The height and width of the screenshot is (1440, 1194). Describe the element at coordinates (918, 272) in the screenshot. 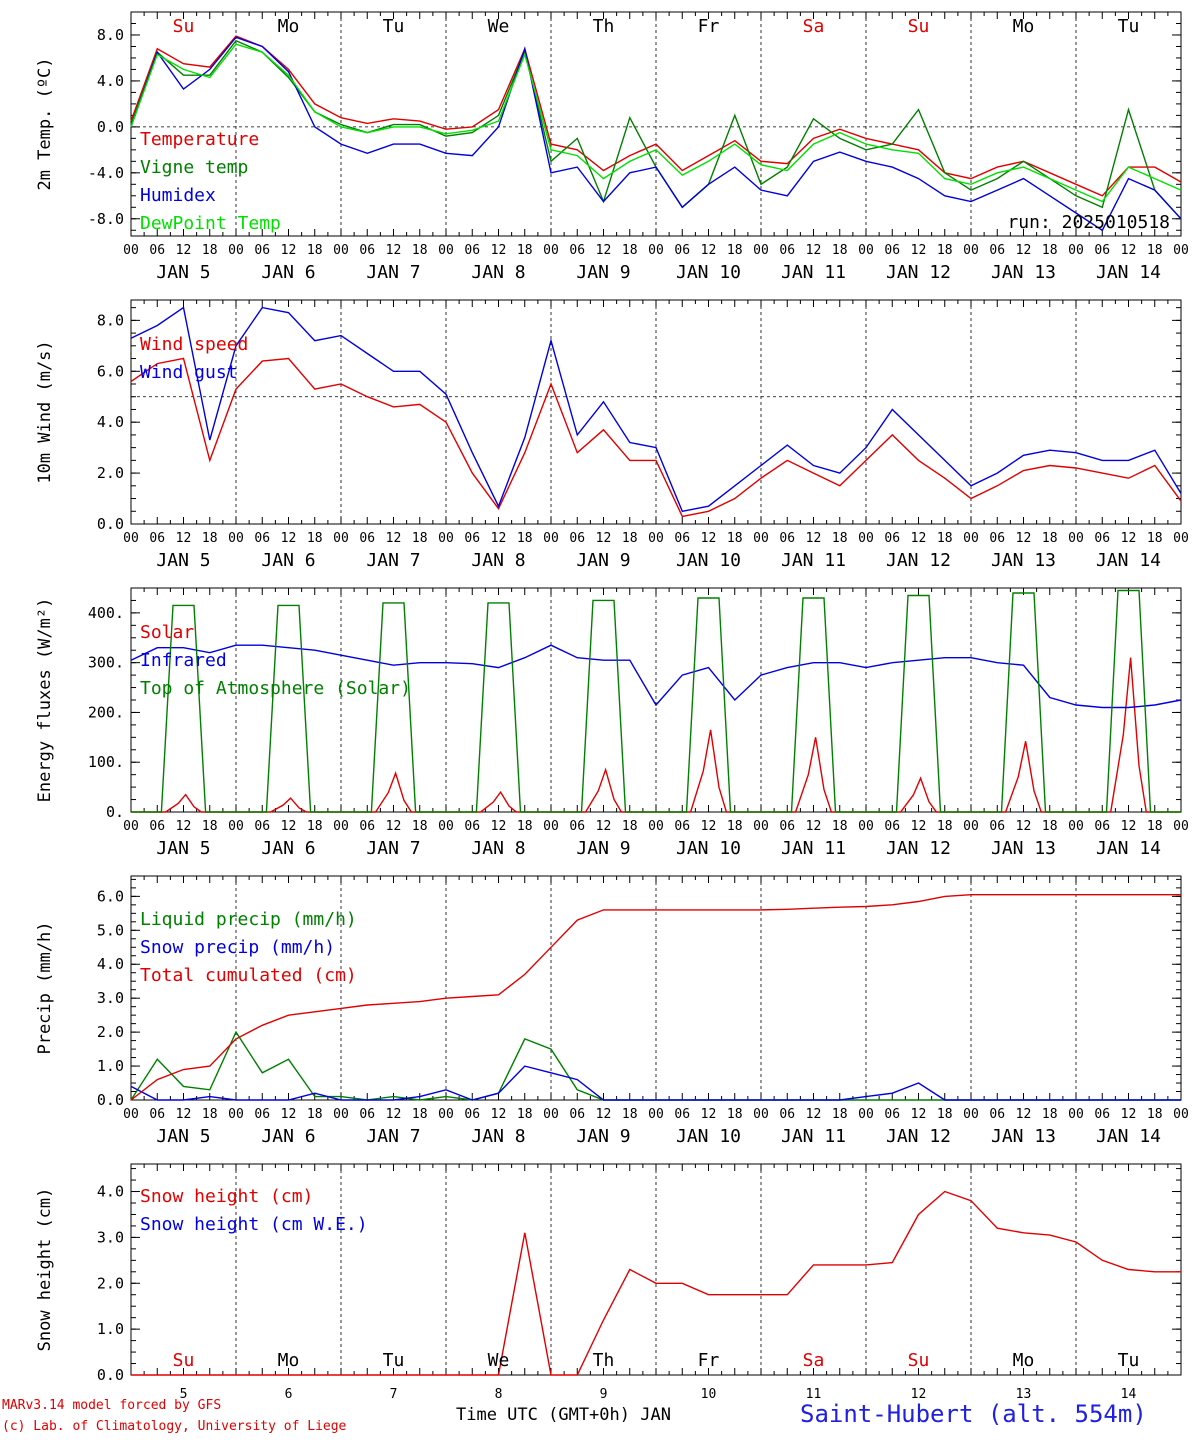

I see `date-label: JAN 12` at that location.